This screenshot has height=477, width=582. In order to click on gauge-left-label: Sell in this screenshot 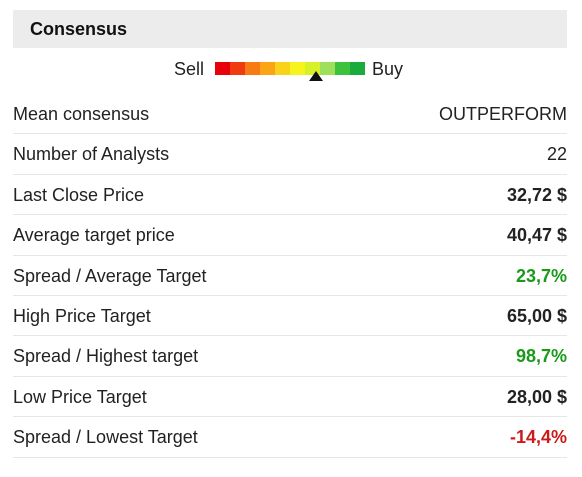, I will do `click(189, 69)`.